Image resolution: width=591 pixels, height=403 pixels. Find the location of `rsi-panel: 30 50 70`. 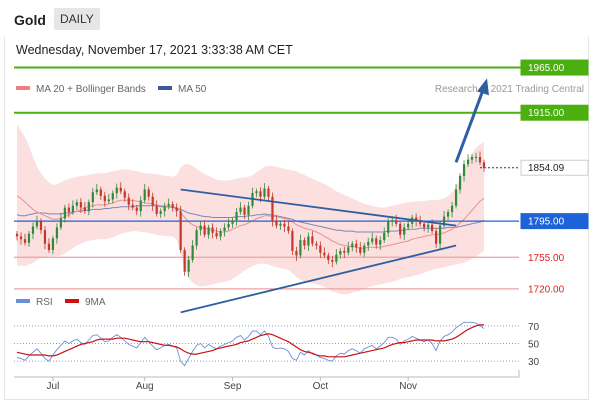

rsi-panel: 30 50 70 is located at coordinates (277, 345).